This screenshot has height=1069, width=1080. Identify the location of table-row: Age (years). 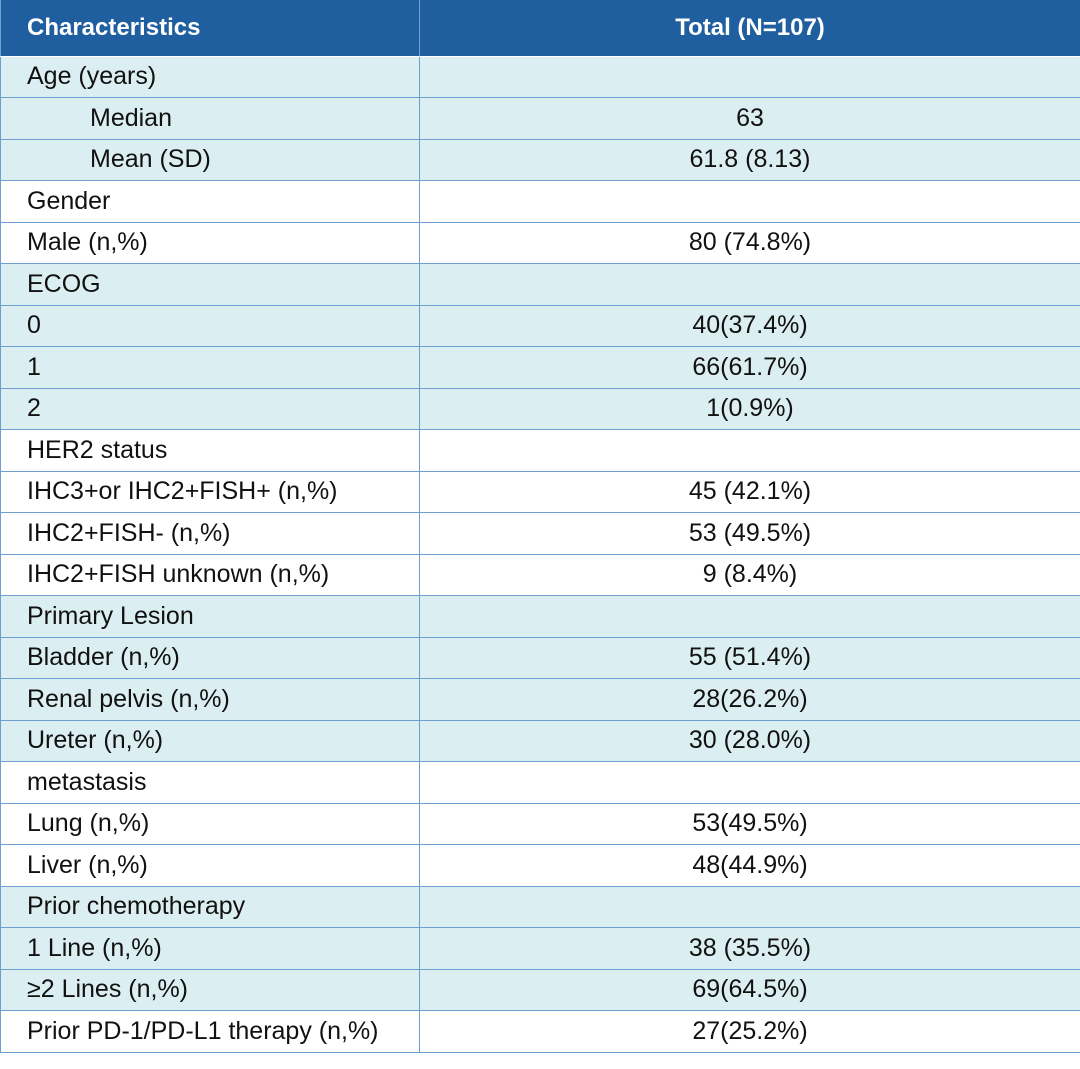
(540, 77).